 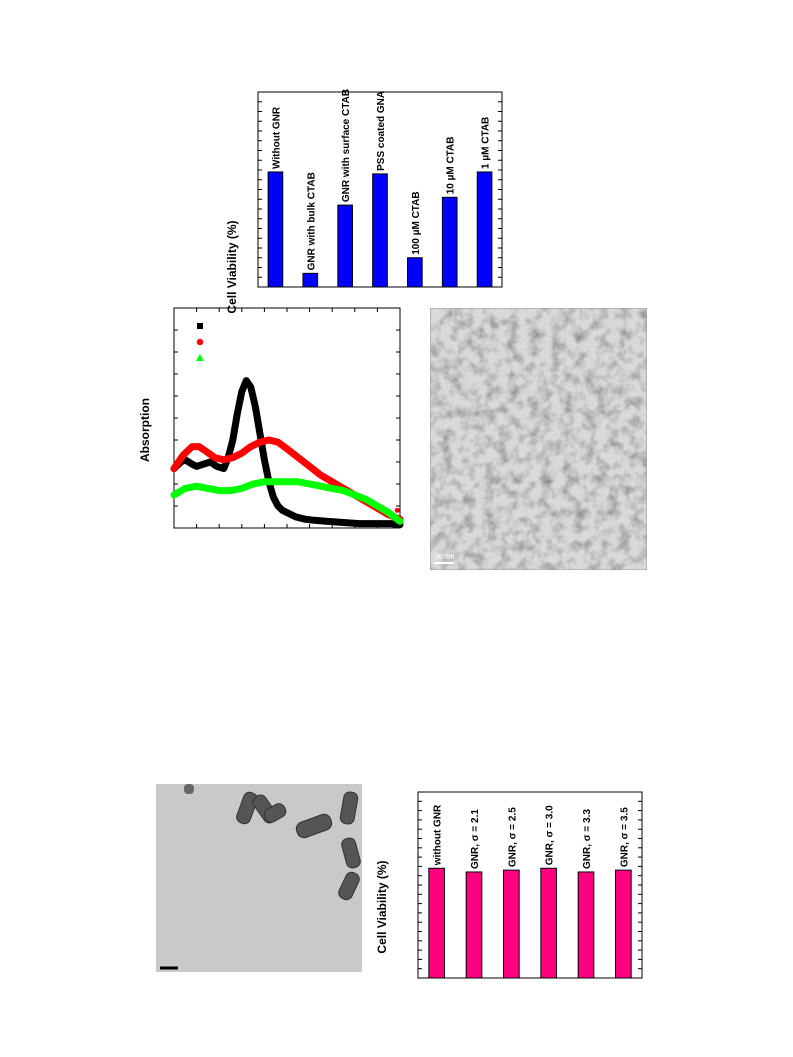 I want to click on bar-label: 1 µM CTAB, so click(x=486, y=143).